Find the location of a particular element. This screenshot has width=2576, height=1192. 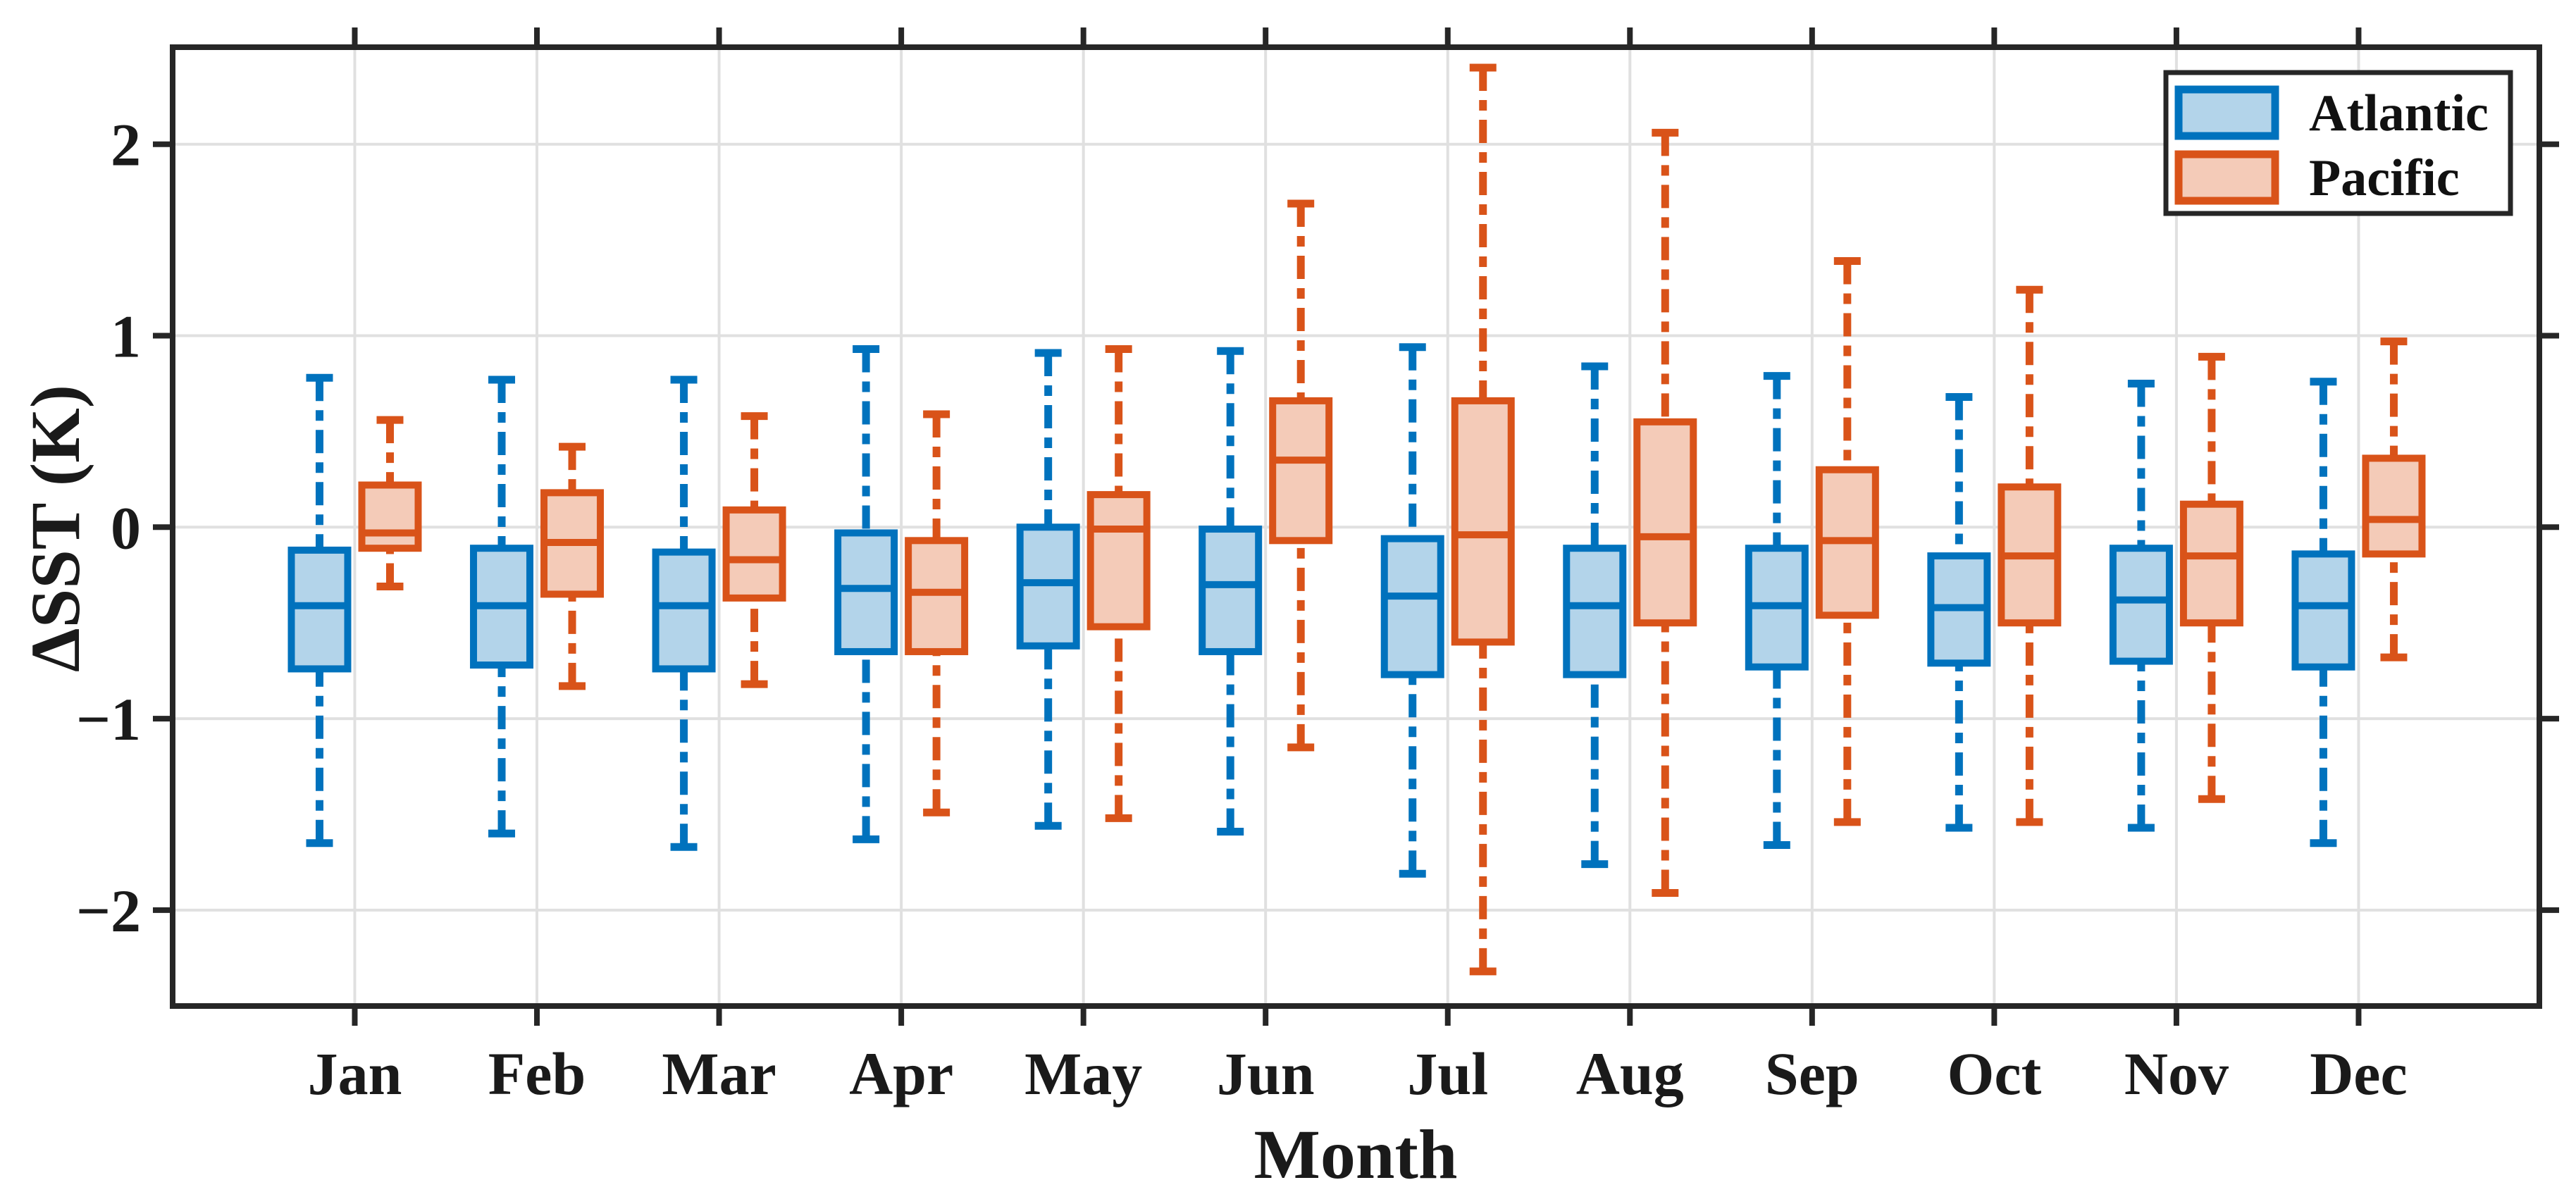

x-tick-label: Jun is located at coordinates (1266, 1073).